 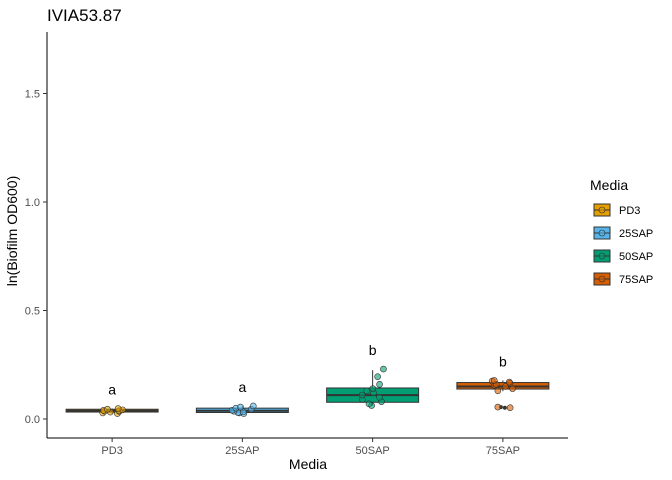 I want to click on box-group-25sap: a, so click(x=242, y=398).